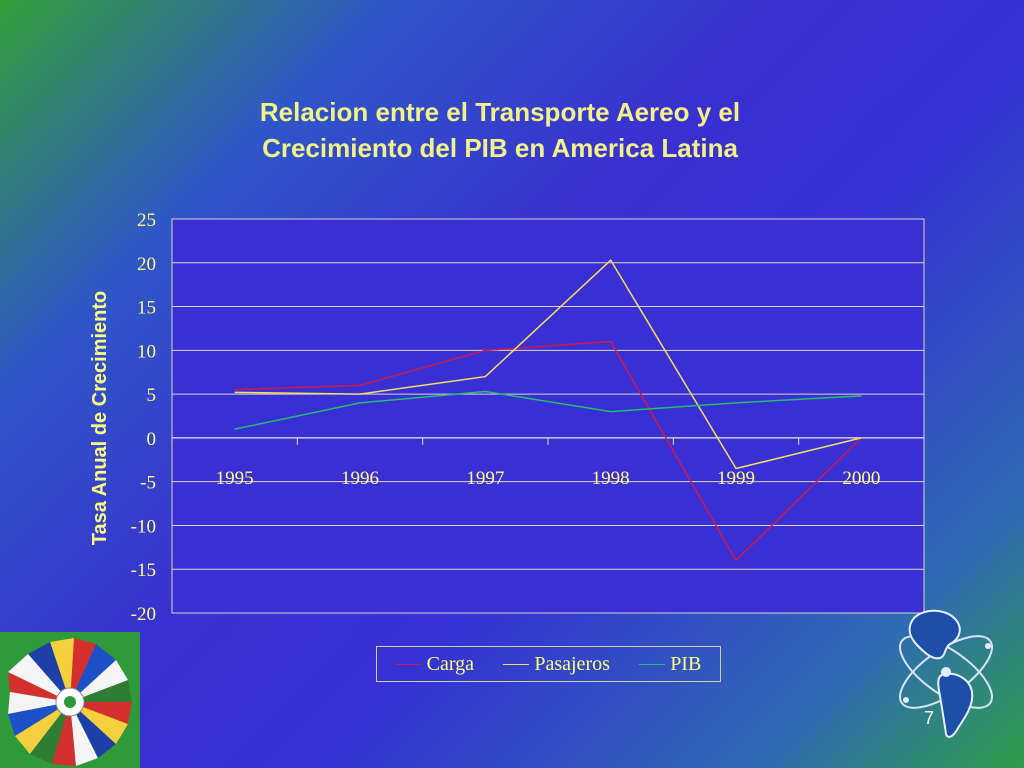  I want to click on x-tick-label: 1999, so click(736, 478).